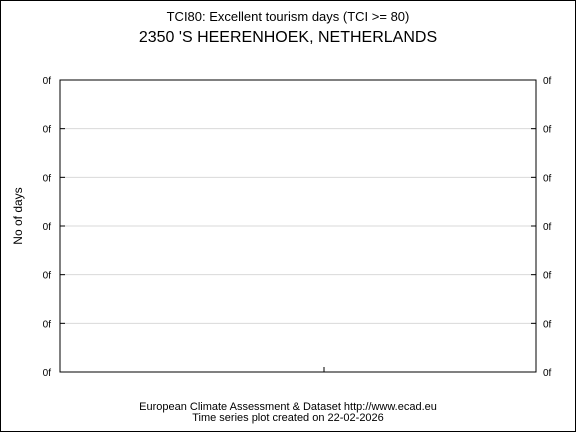  What do you see at coordinates (288, 37) in the screenshot?
I see `chart-subtitle: 2350 'S HEERENHOEK, NETHERLANDS` at bounding box center [288, 37].